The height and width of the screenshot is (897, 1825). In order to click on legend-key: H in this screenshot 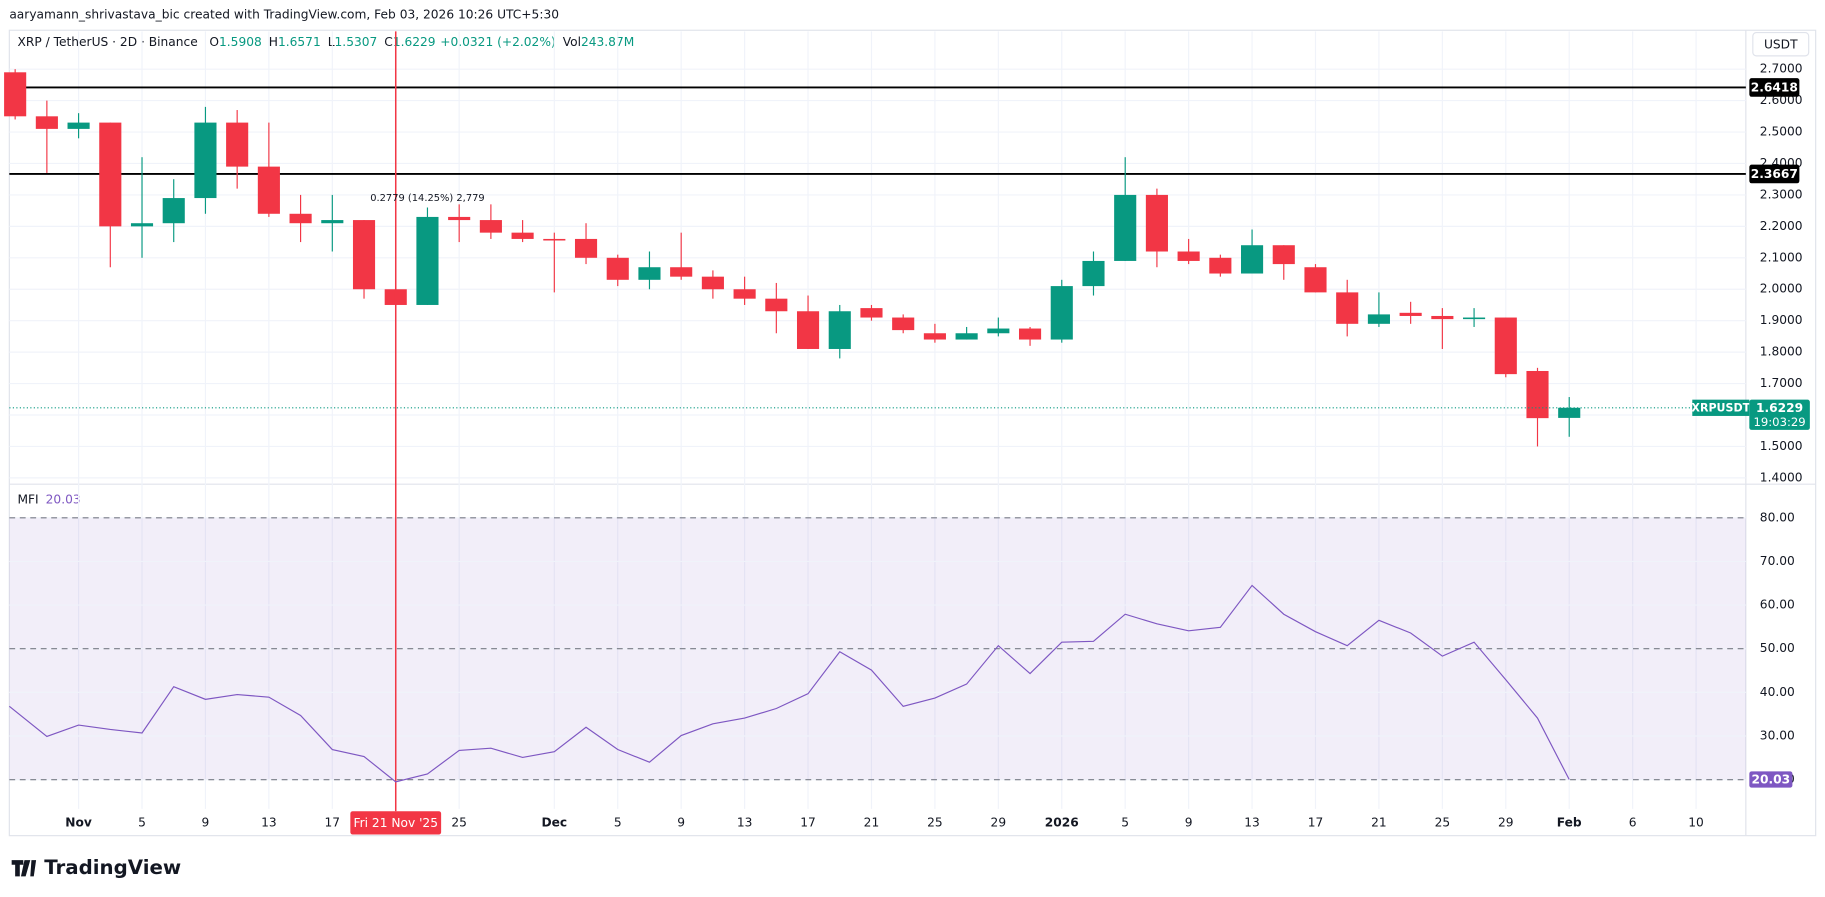, I will do `click(273, 41)`.